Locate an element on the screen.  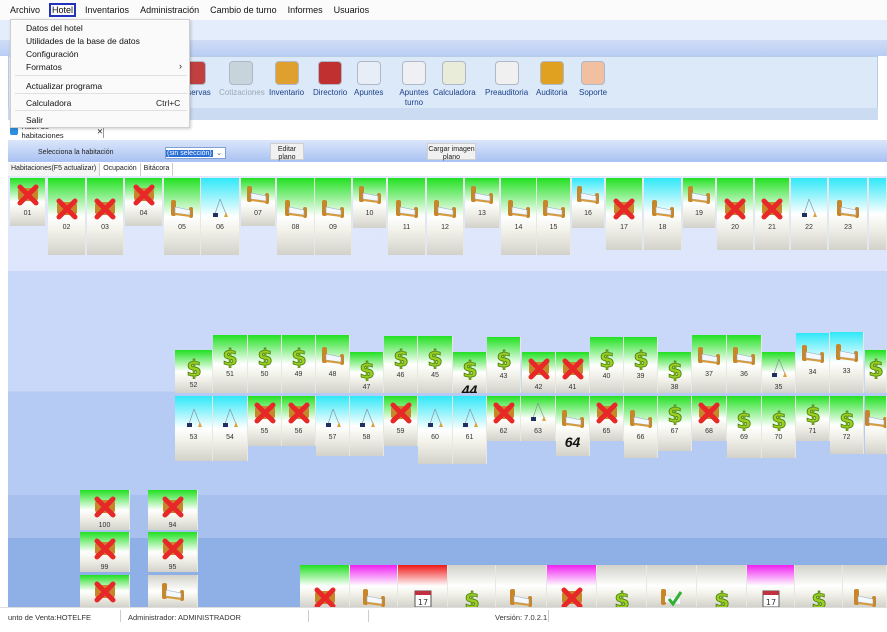
toolbar-button-preauditoria: Preauditoria is located at coordinates (506, 79).